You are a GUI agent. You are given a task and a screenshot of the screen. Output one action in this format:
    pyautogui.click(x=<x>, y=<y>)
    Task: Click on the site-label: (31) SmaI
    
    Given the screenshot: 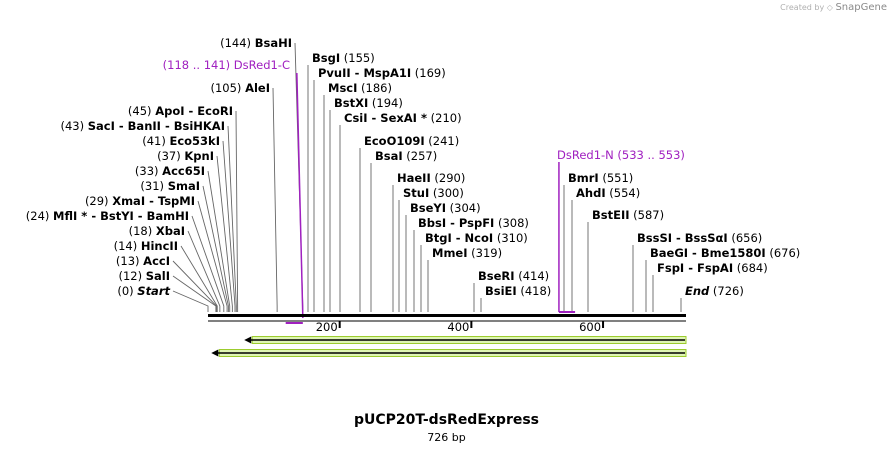 What is the action you would take?
    pyautogui.click(x=170, y=186)
    